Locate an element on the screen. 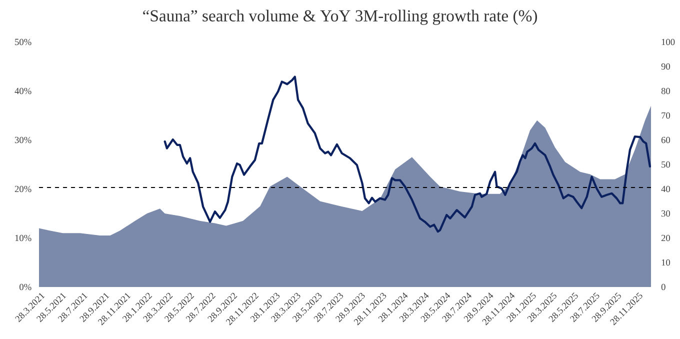 The width and height of the screenshot is (680, 339). y2-tick-label: 10 is located at coordinates (666, 262).